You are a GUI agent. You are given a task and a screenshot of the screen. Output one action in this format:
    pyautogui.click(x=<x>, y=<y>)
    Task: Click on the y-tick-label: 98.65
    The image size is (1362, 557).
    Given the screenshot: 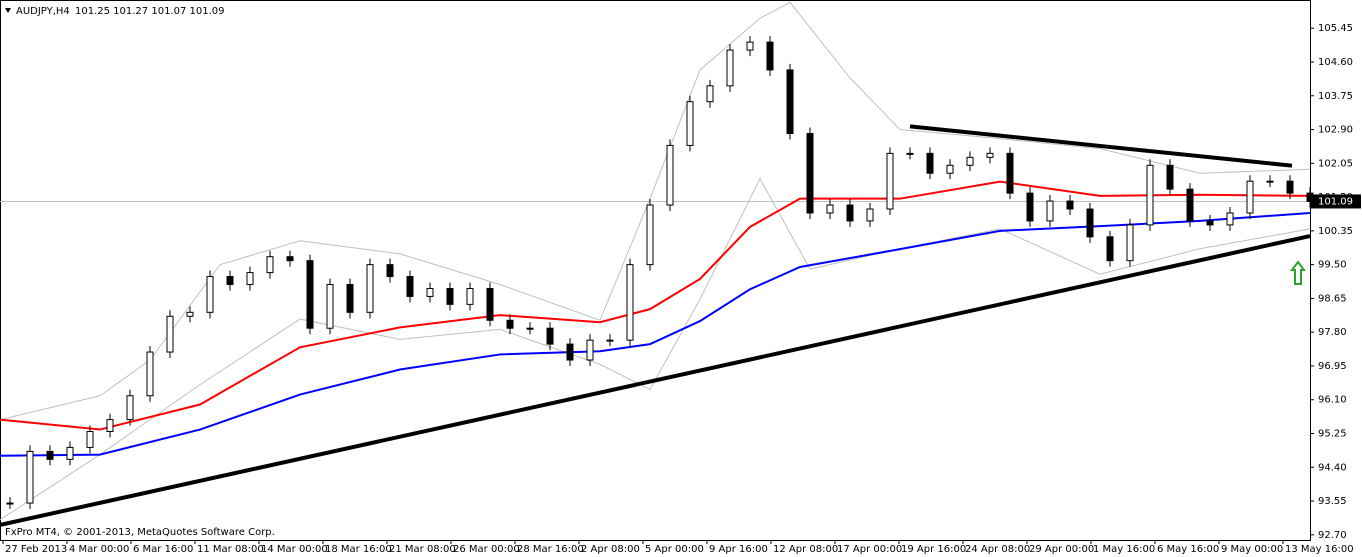 What is the action you would take?
    pyautogui.click(x=1332, y=298)
    